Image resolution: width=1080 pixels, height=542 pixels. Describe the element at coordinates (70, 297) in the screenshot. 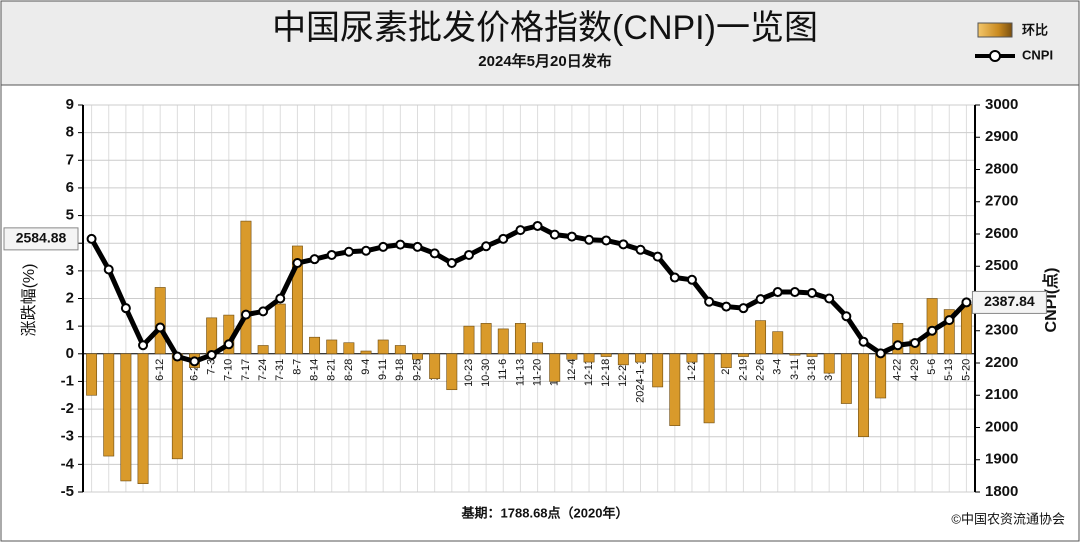

I see `y-tick-label: 2` at that location.